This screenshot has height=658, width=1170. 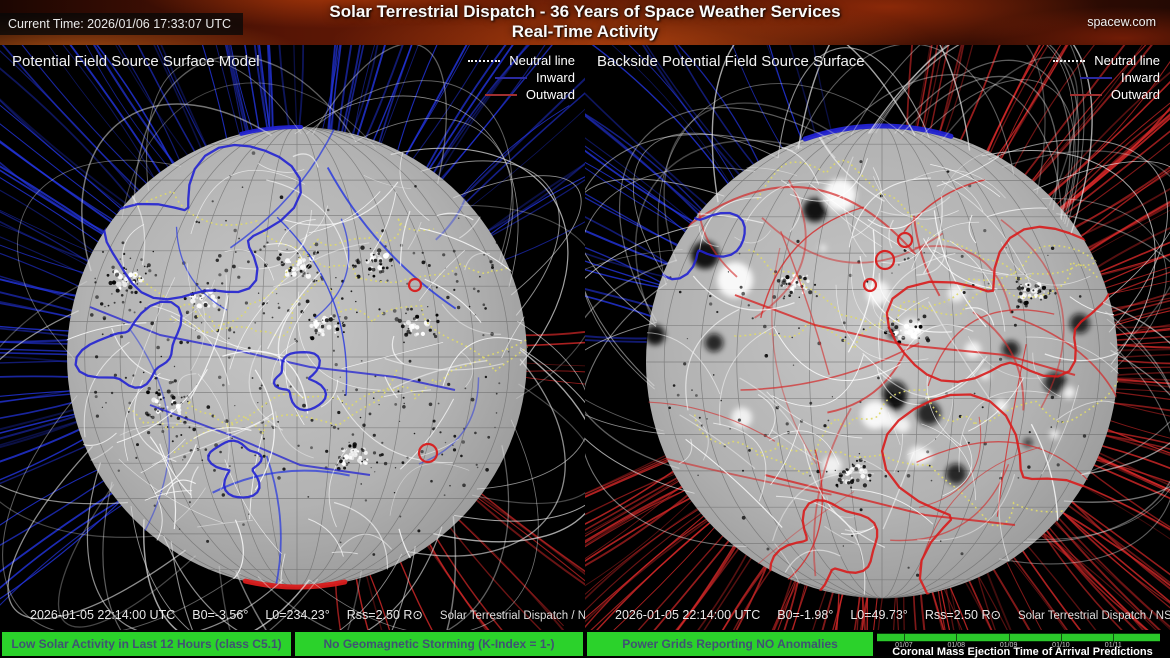 I want to click on panel-title: Potential Field Source Surface Model, so click(x=136, y=61).